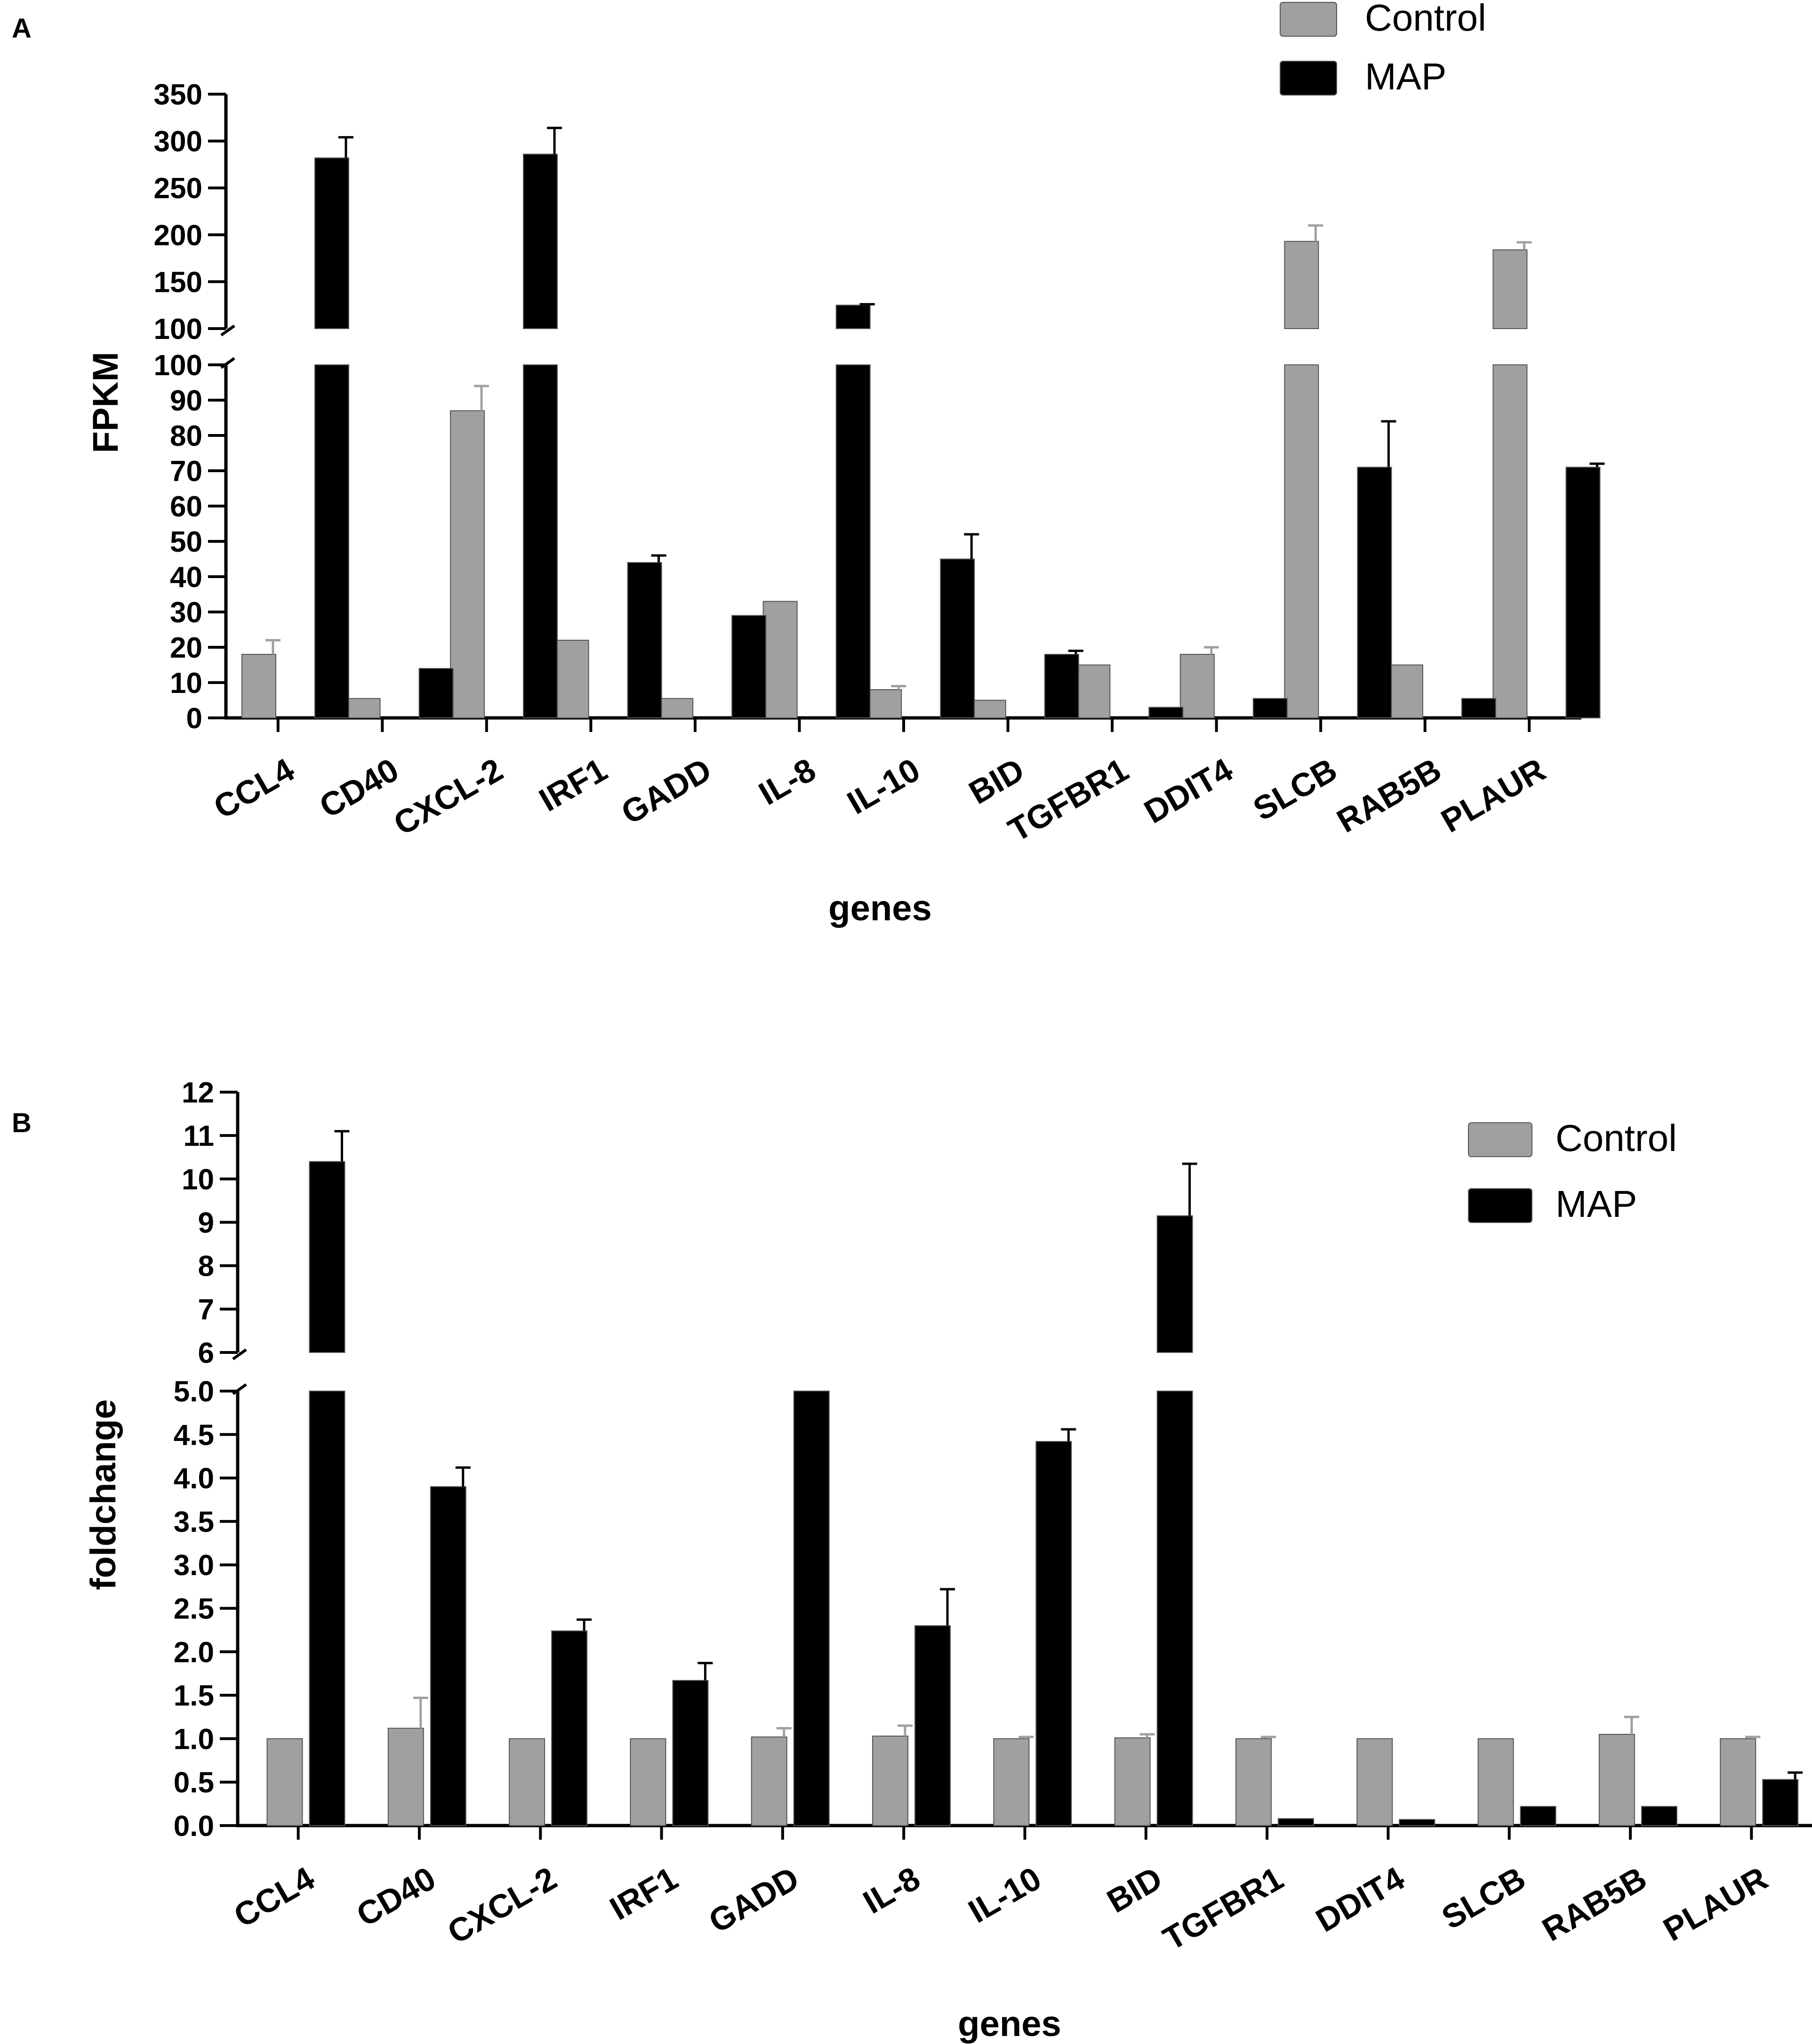 The image size is (1812, 2044). Describe the element at coordinates (540, 241) in the screenshot. I see `bar-map-cxcl-2-upper` at that location.